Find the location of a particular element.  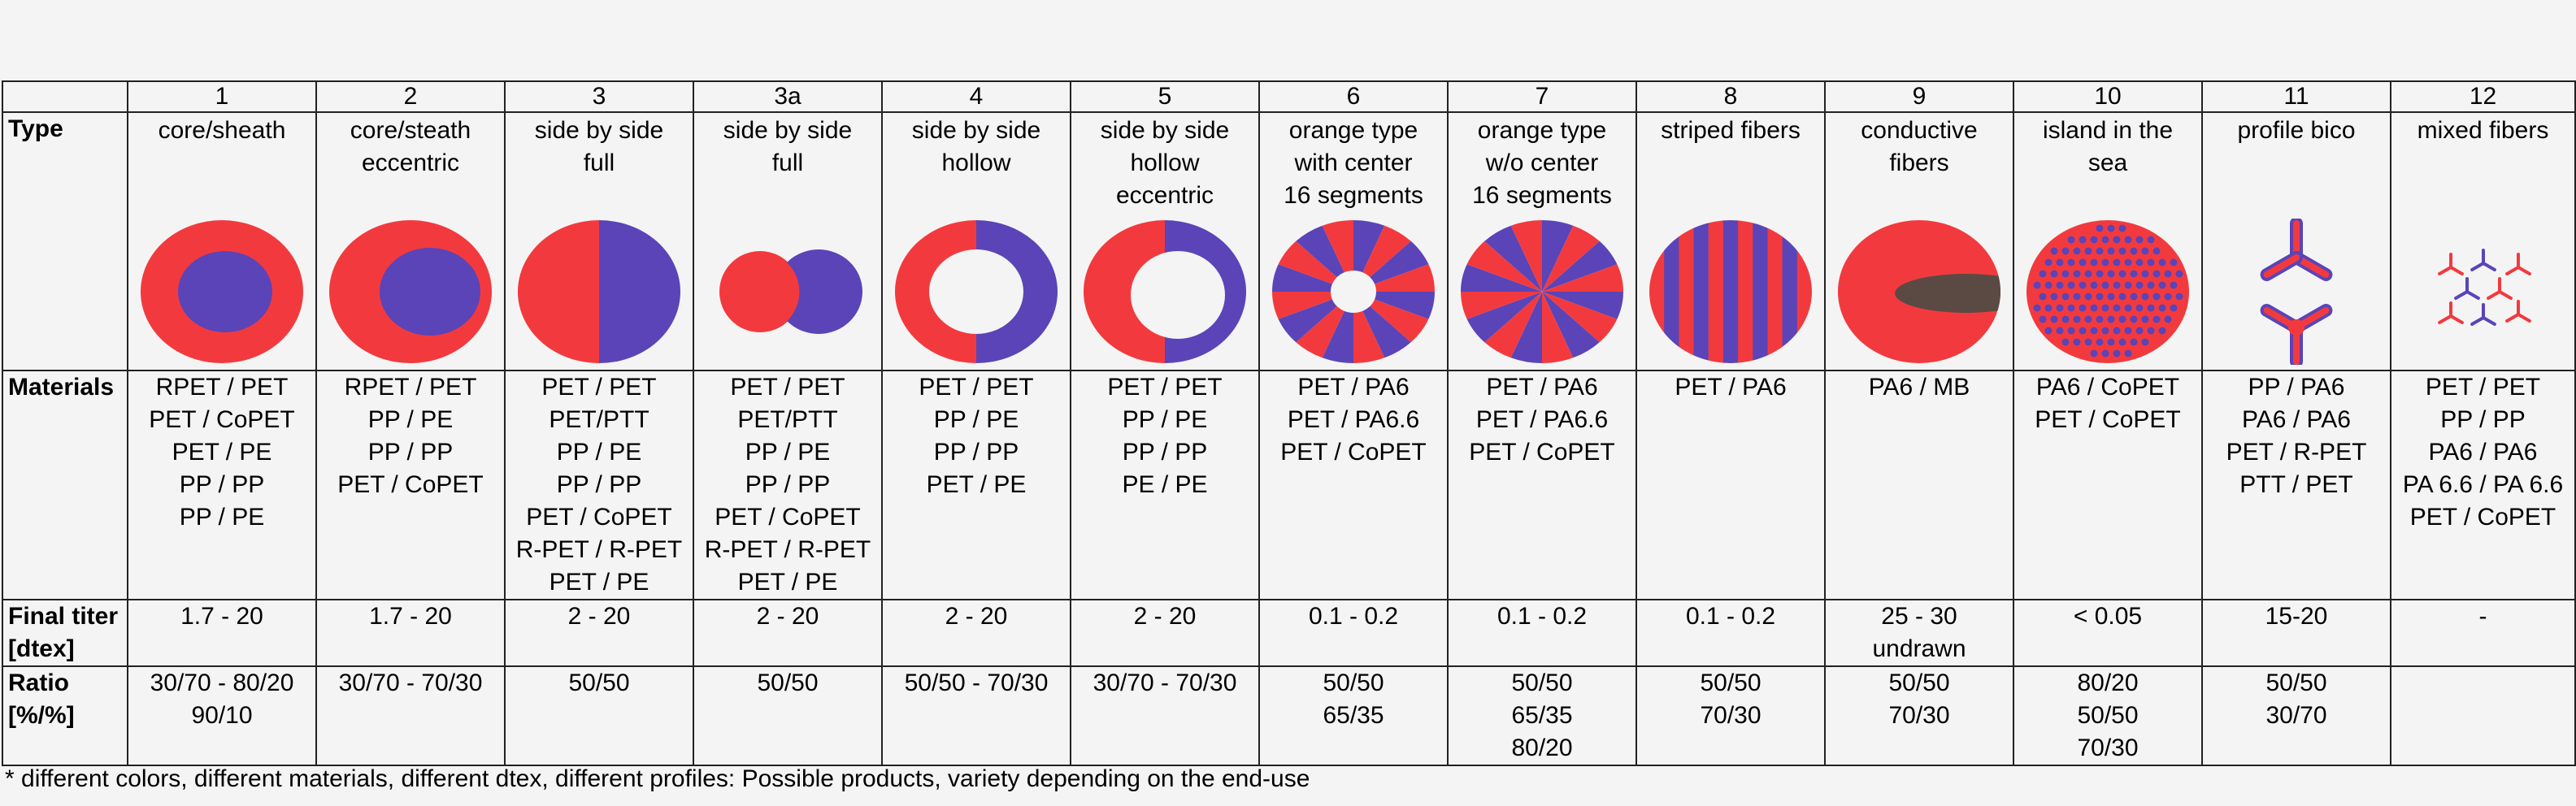

ratio-cell: 30/70 - 80/20 90/10 is located at coordinates (222, 715).